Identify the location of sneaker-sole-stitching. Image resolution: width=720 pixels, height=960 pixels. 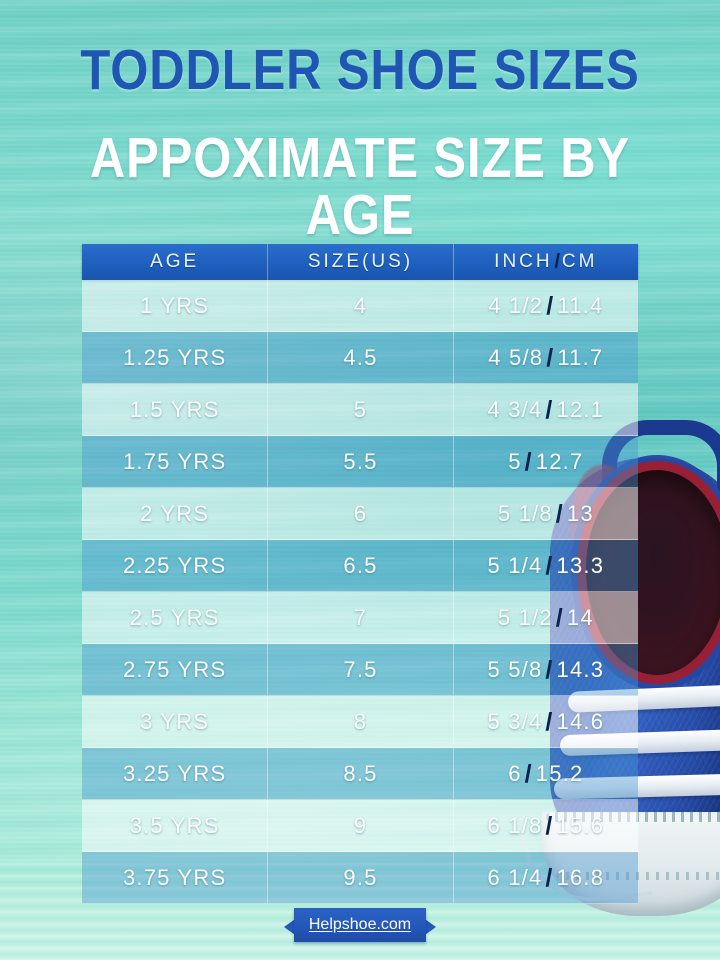
(638, 876).